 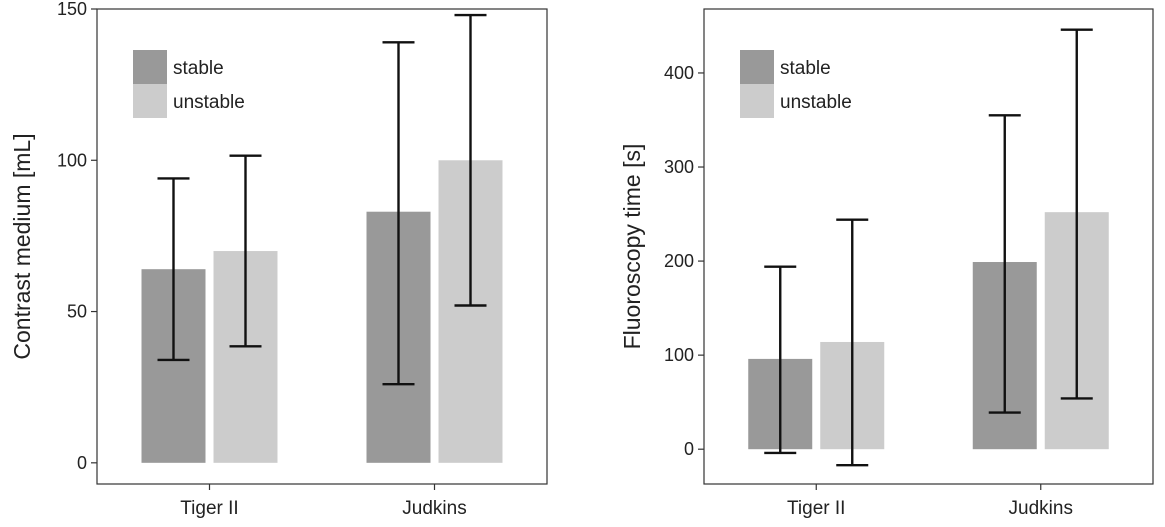 I want to click on contrast-legend-label-stable: stable, so click(x=198, y=68).